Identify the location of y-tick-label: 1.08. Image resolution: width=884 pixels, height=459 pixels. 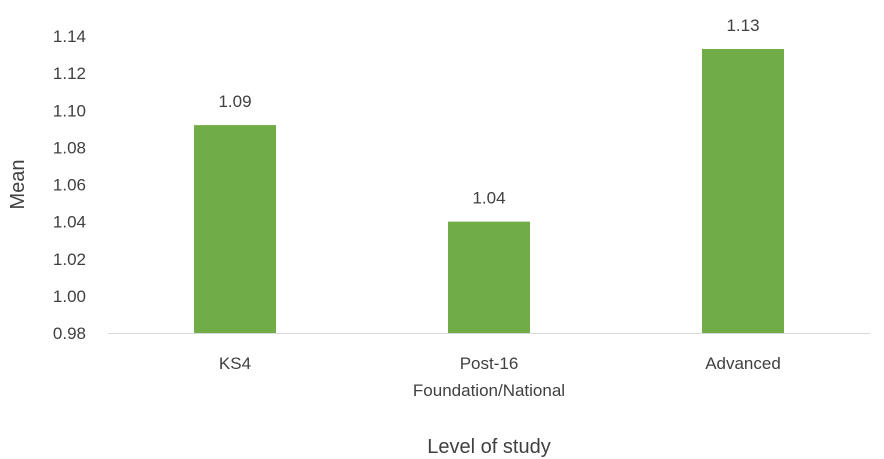
(69, 147).